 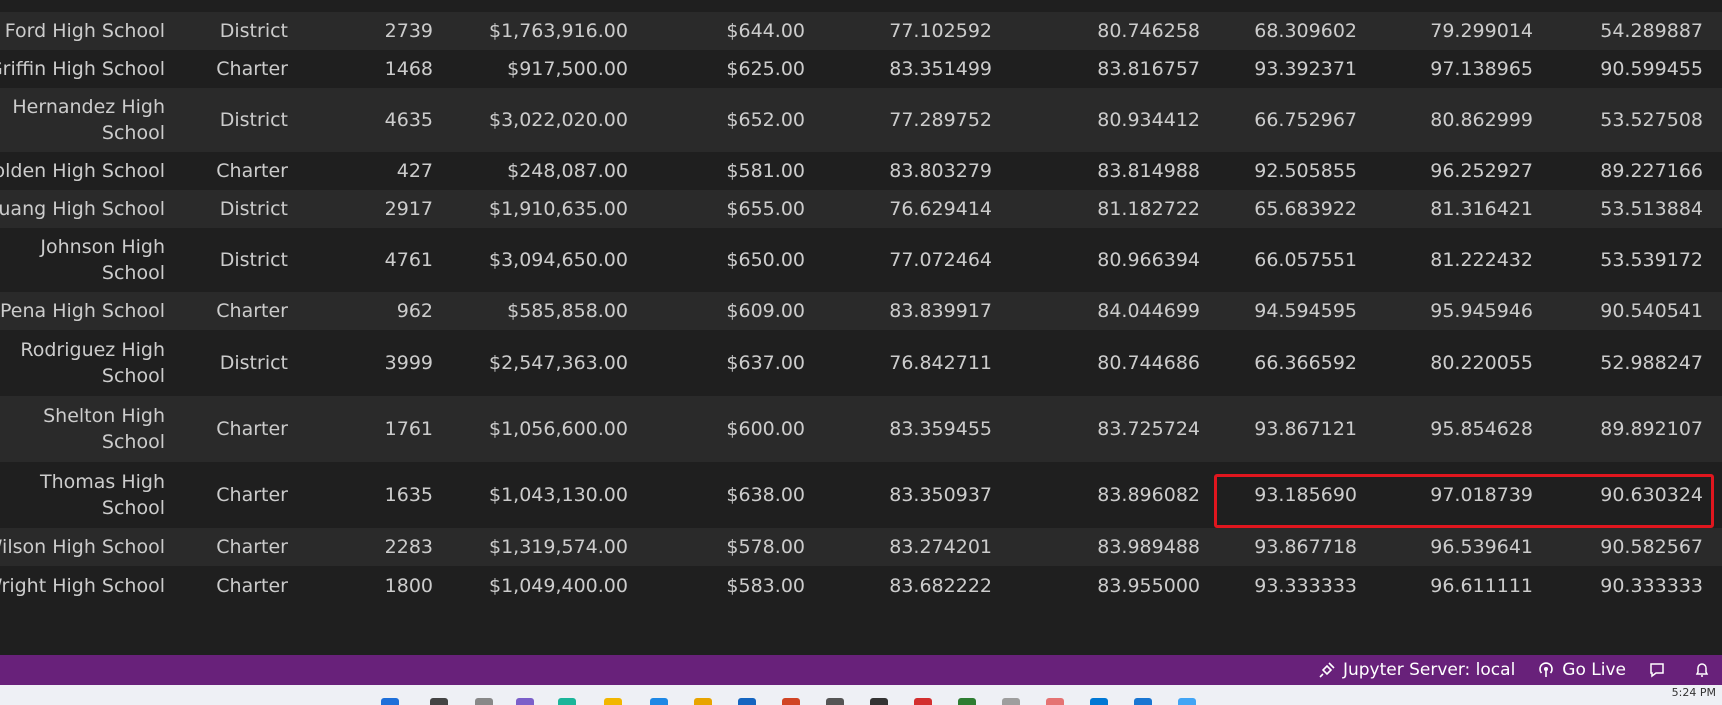 I want to click on per-student-budget-cell: $638.00, so click(x=765, y=495).